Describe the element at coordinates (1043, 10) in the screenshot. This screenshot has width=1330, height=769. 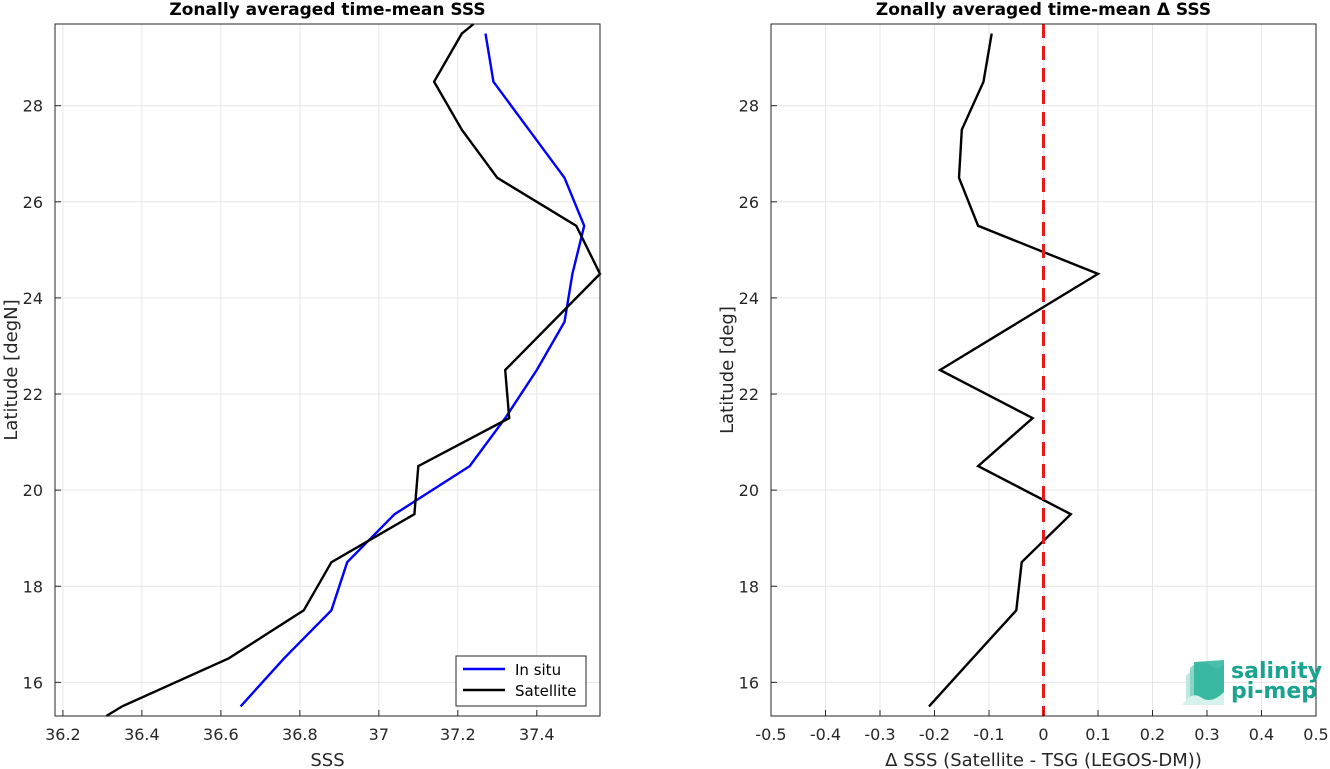
I see `delta-sss-chart-title: Zonally averaged time-mean Δ SSS` at that location.